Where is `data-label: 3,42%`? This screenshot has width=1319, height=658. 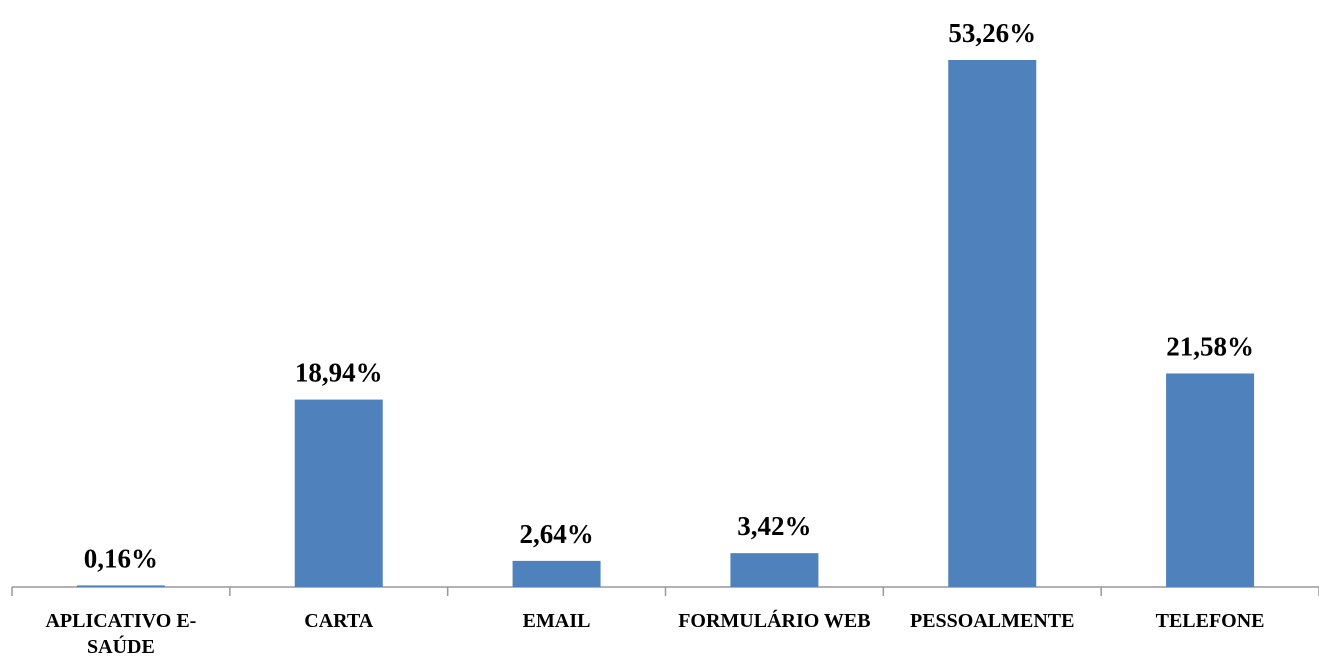 data-label: 3,42% is located at coordinates (774, 526).